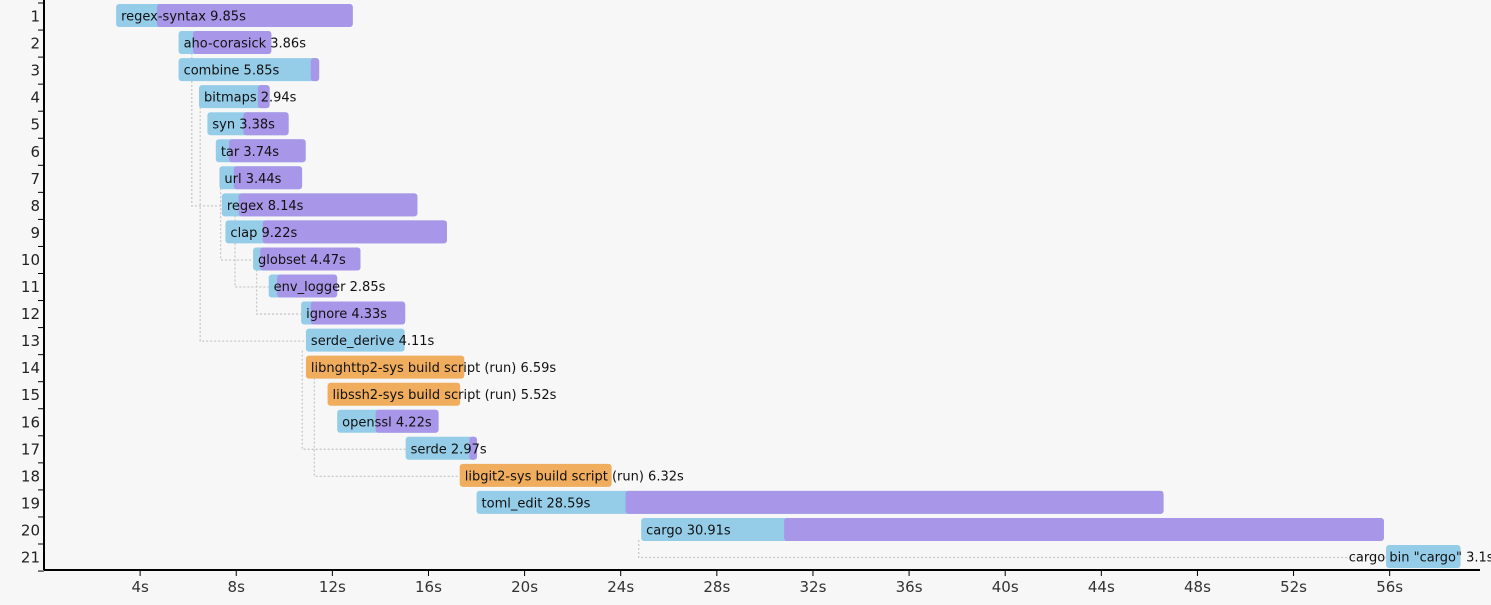  I want to click on unit-label: env_logger 2.85s, so click(330, 287).